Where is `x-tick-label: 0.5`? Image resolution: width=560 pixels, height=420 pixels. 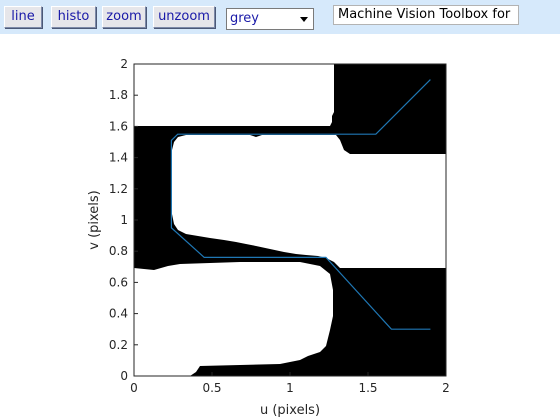 x-tick-label: 0.5 is located at coordinates (211, 388).